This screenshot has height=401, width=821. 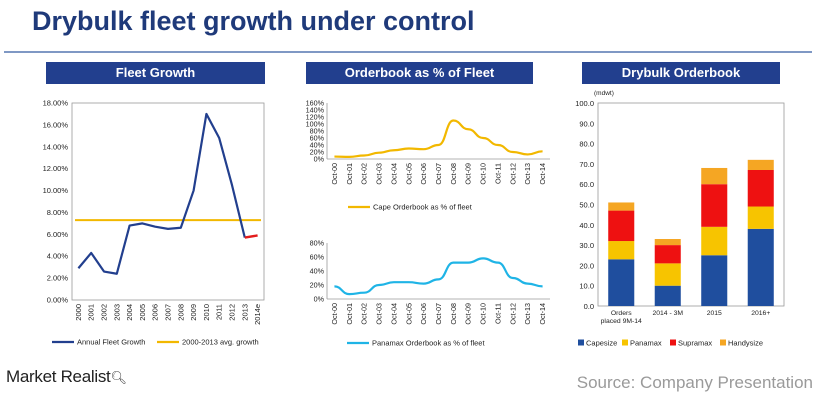 I want to click on fleet-y-tick: 10.00%, so click(x=56, y=190).